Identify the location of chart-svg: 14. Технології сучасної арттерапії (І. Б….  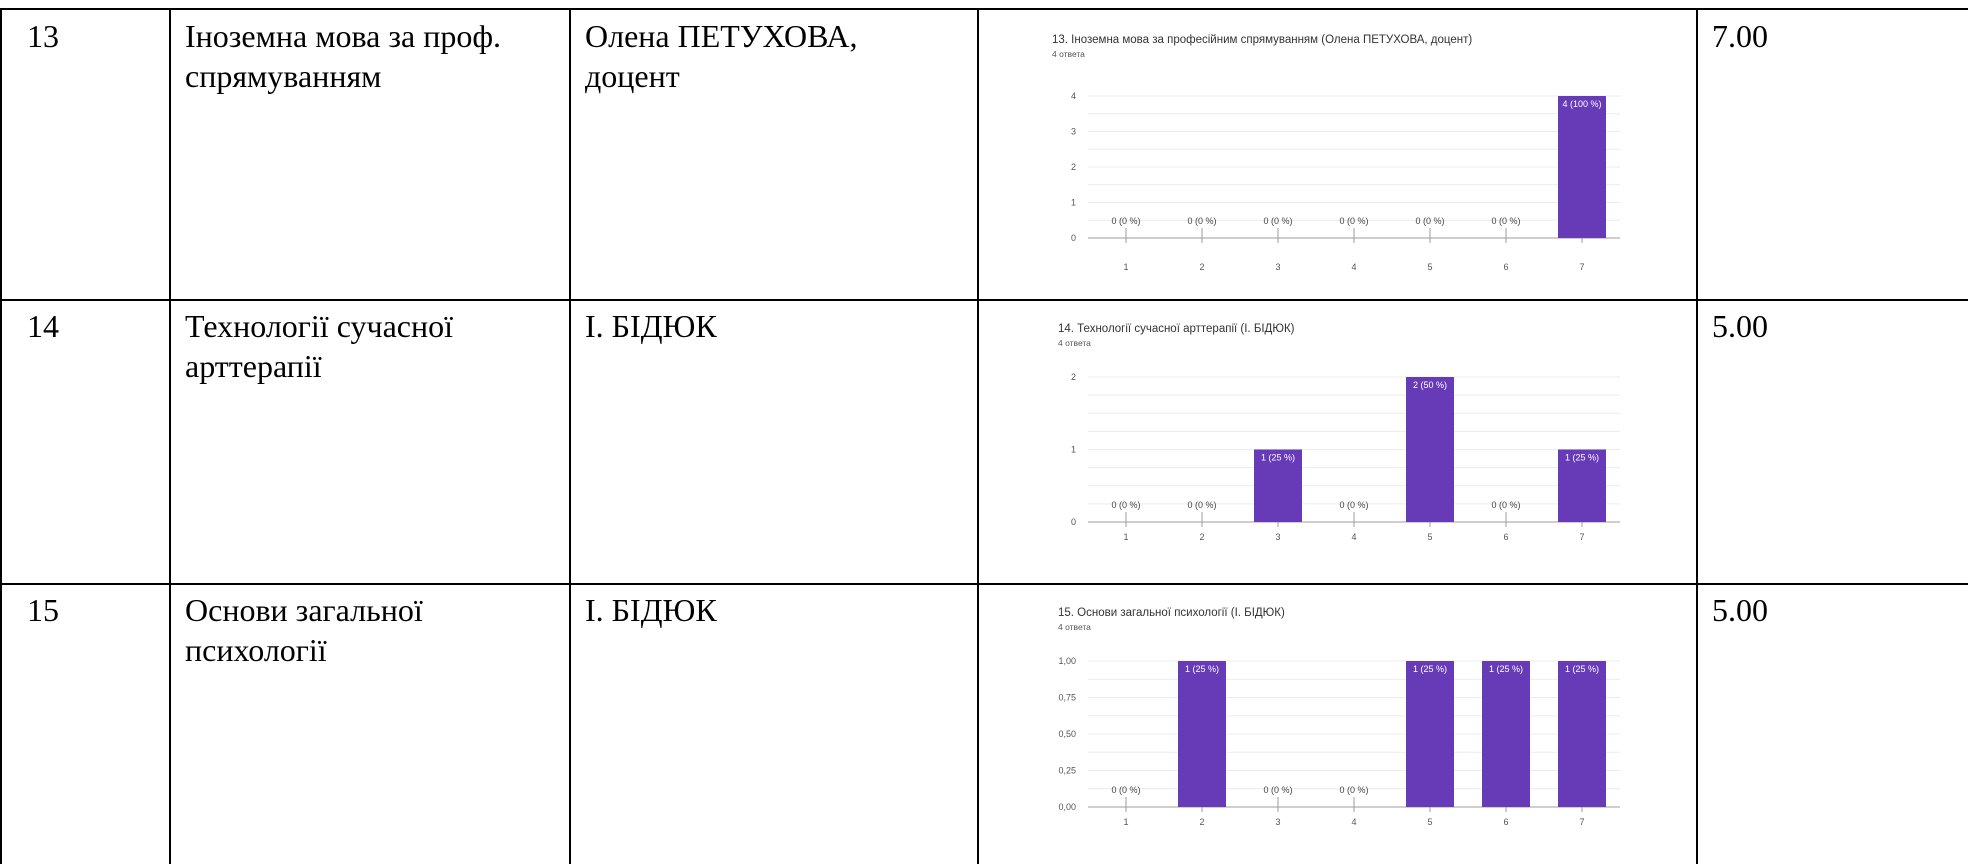
(1339, 432).